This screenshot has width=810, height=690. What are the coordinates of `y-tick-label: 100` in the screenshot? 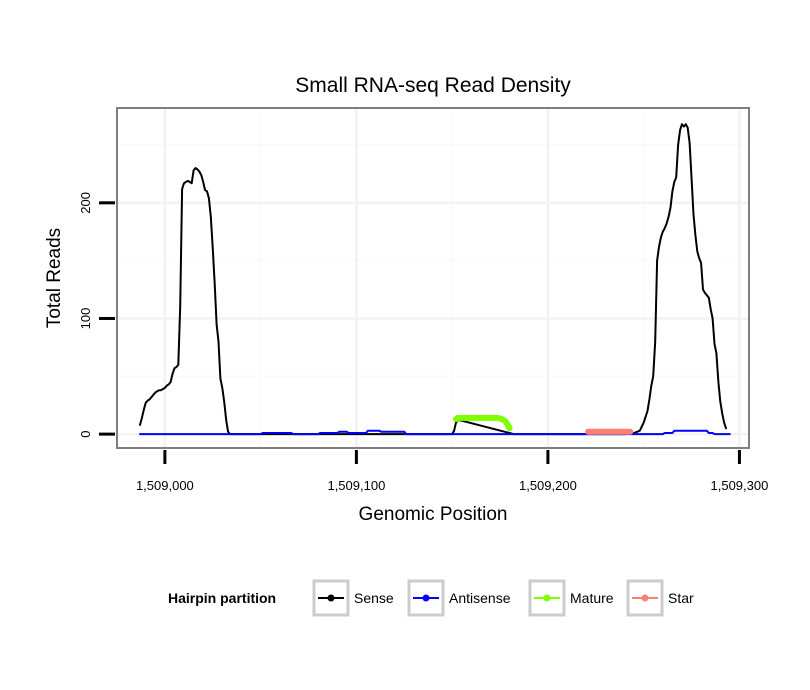 It's located at (85, 319).